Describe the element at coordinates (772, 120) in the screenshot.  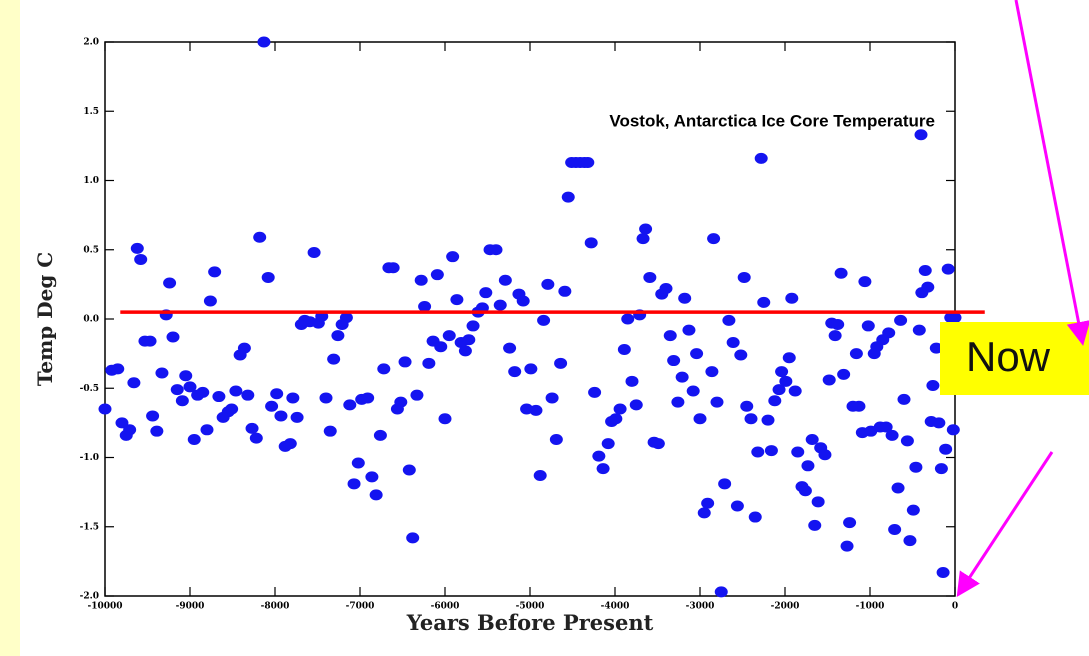
I see `chart-title: Vostok, Antarctica Ice Core Temperature` at that location.